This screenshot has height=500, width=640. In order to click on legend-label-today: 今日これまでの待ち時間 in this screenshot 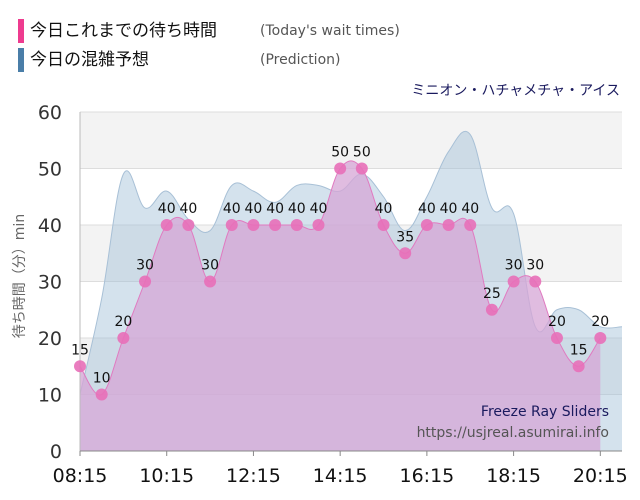, I will do `click(123, 31)`.